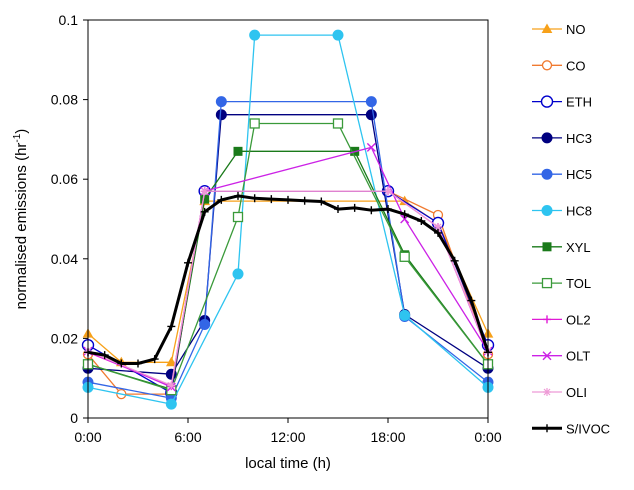 Image resolution: width=634 pixels, height=490 pixels. What do you see at coordinates (578, 283) in the screenshot?
I see `legend-label: TOL` at bounding box center [578, 283].